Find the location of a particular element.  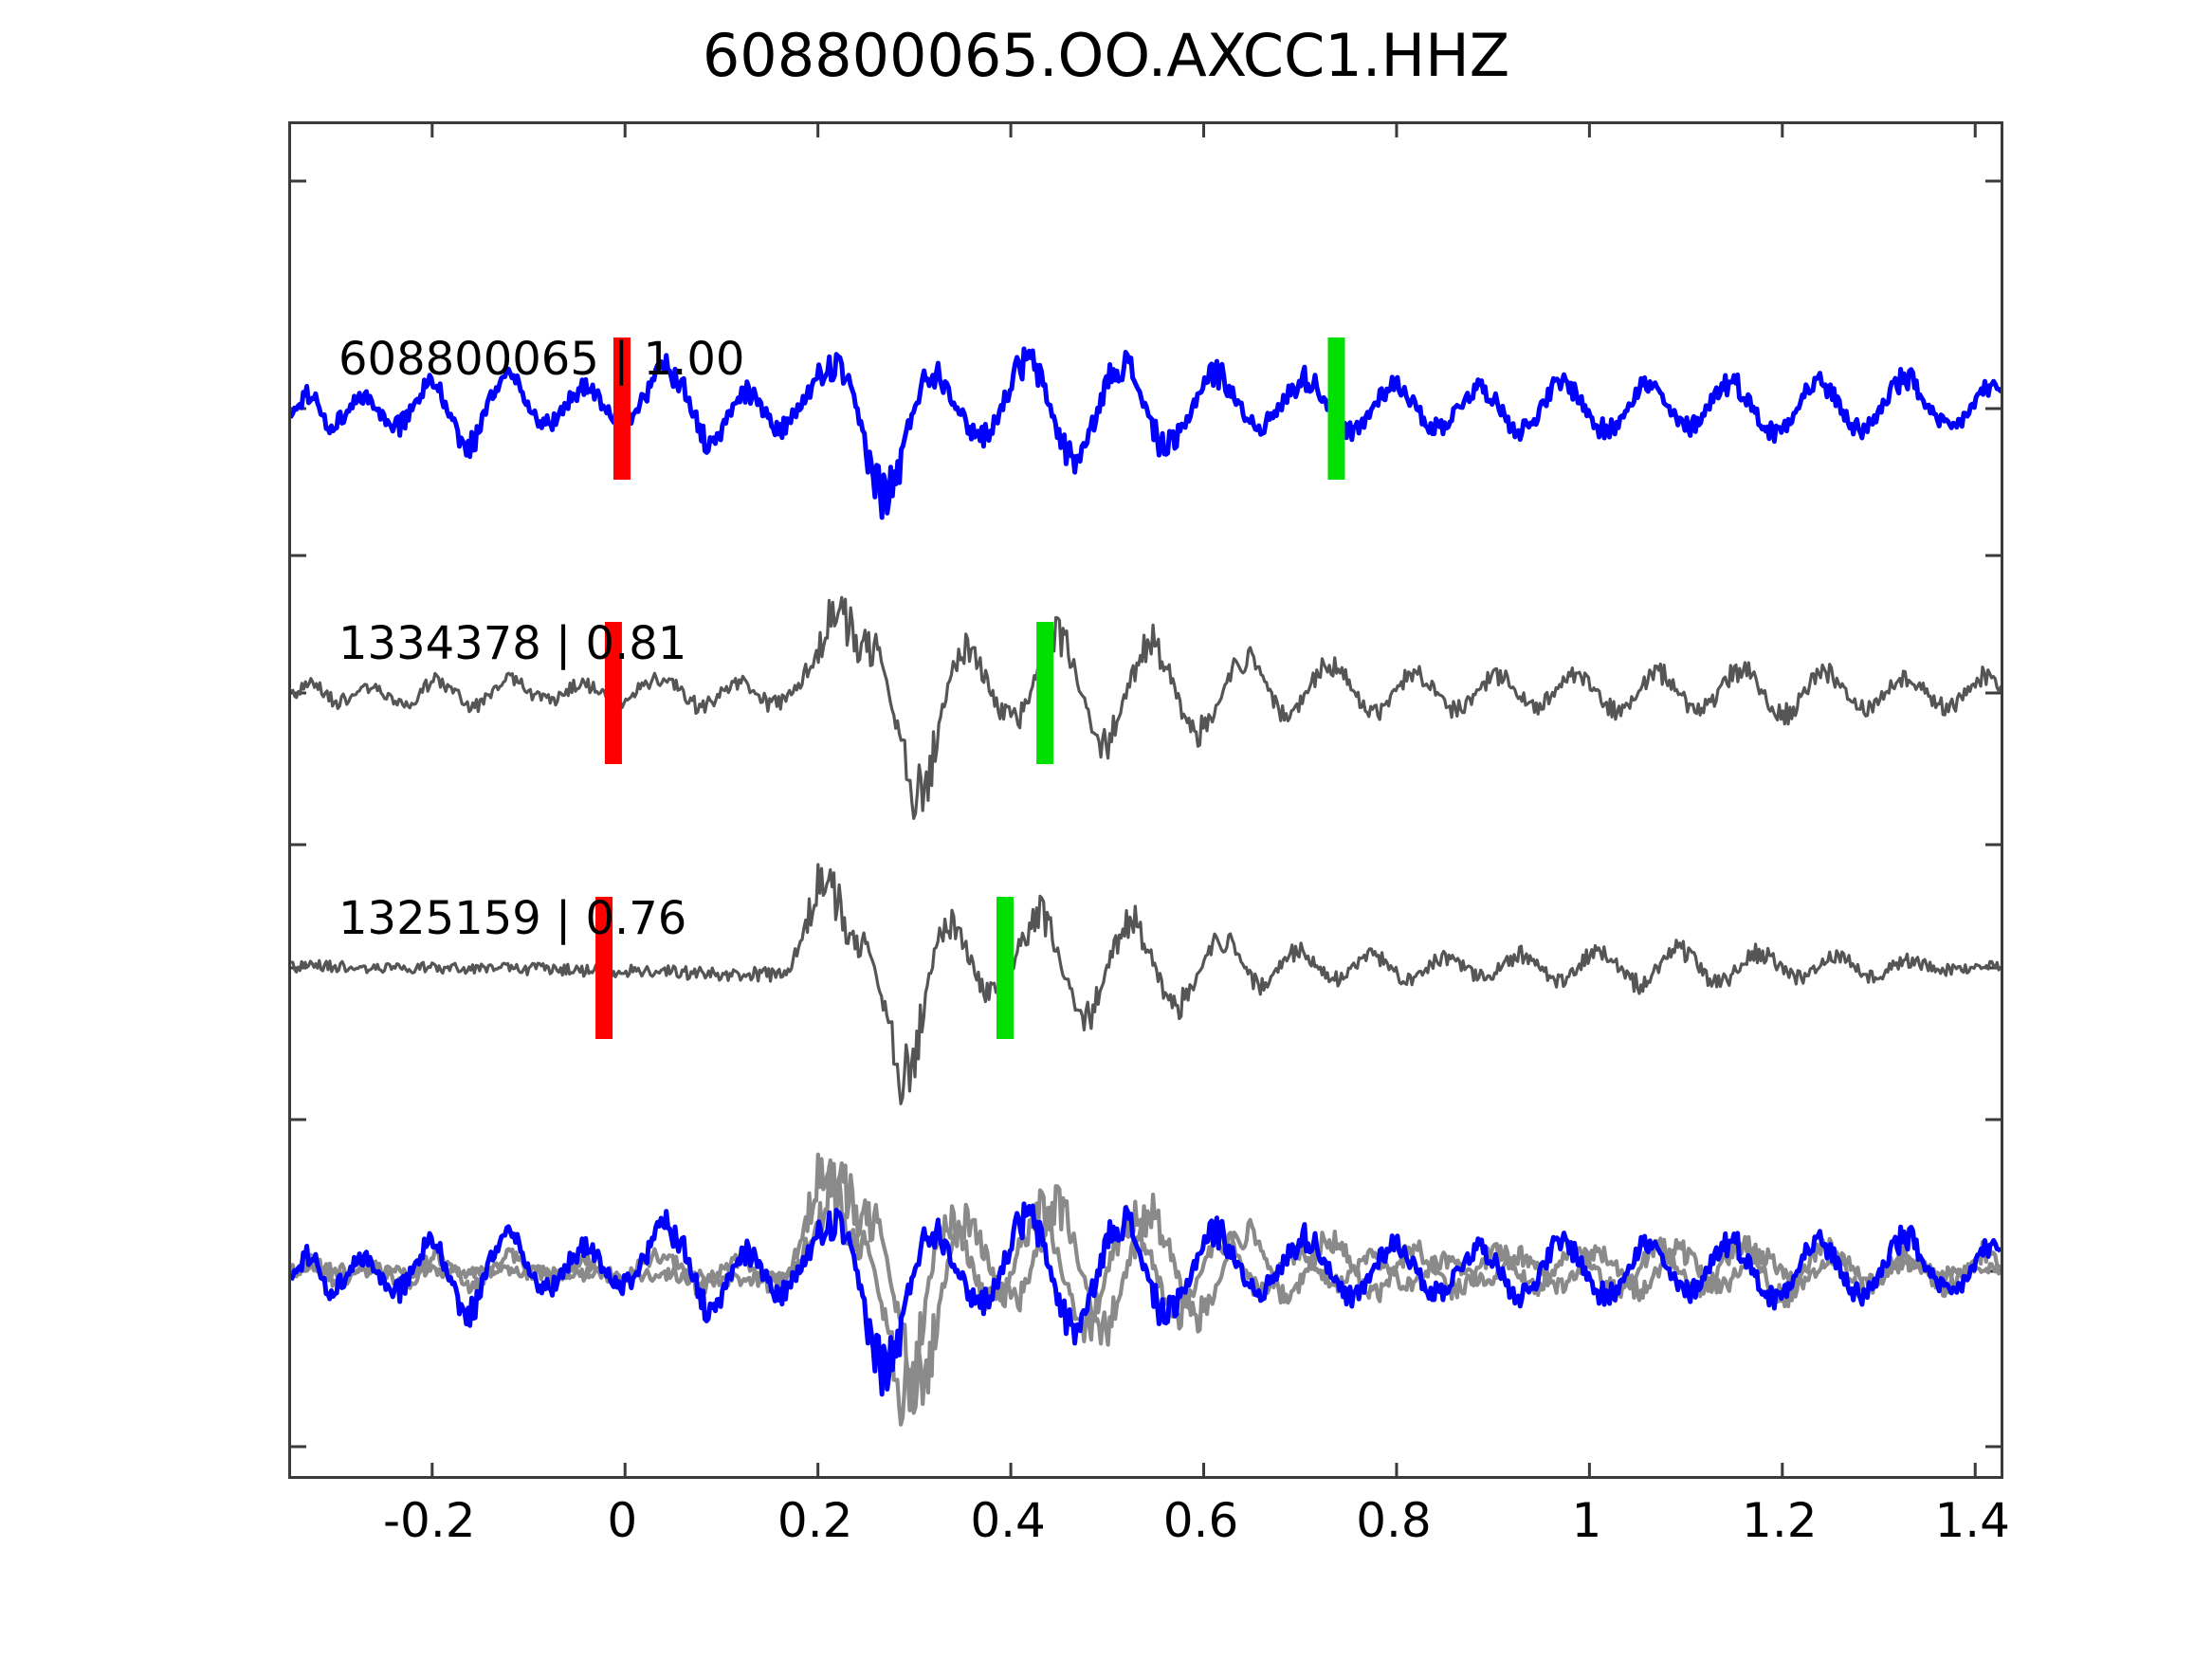

x-tick-label: 0.4 is located at coordinates (1008, 1520).